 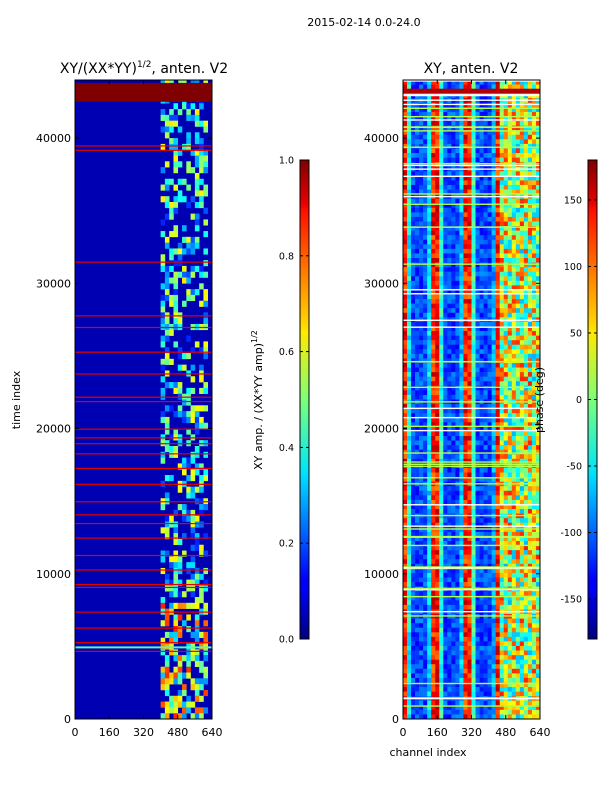 I want to click on x-tick-label: 320, so click(x=143, y=732).